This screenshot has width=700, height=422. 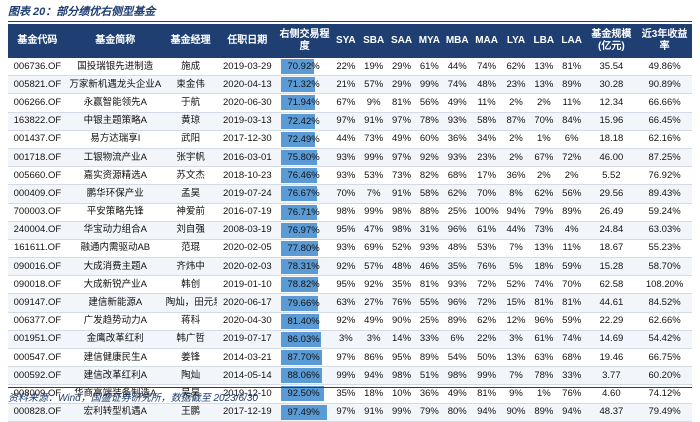 I want to click on right-side-degree-cell: 72.49%, so click(x=304, y=139).